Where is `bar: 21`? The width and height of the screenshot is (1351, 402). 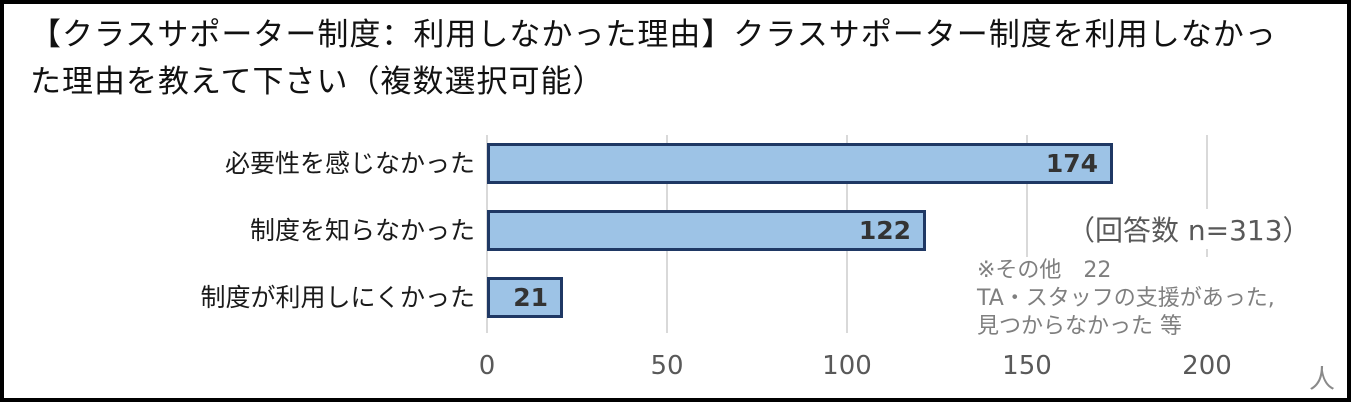 bar: 21 is located at coordinates (525, 297).